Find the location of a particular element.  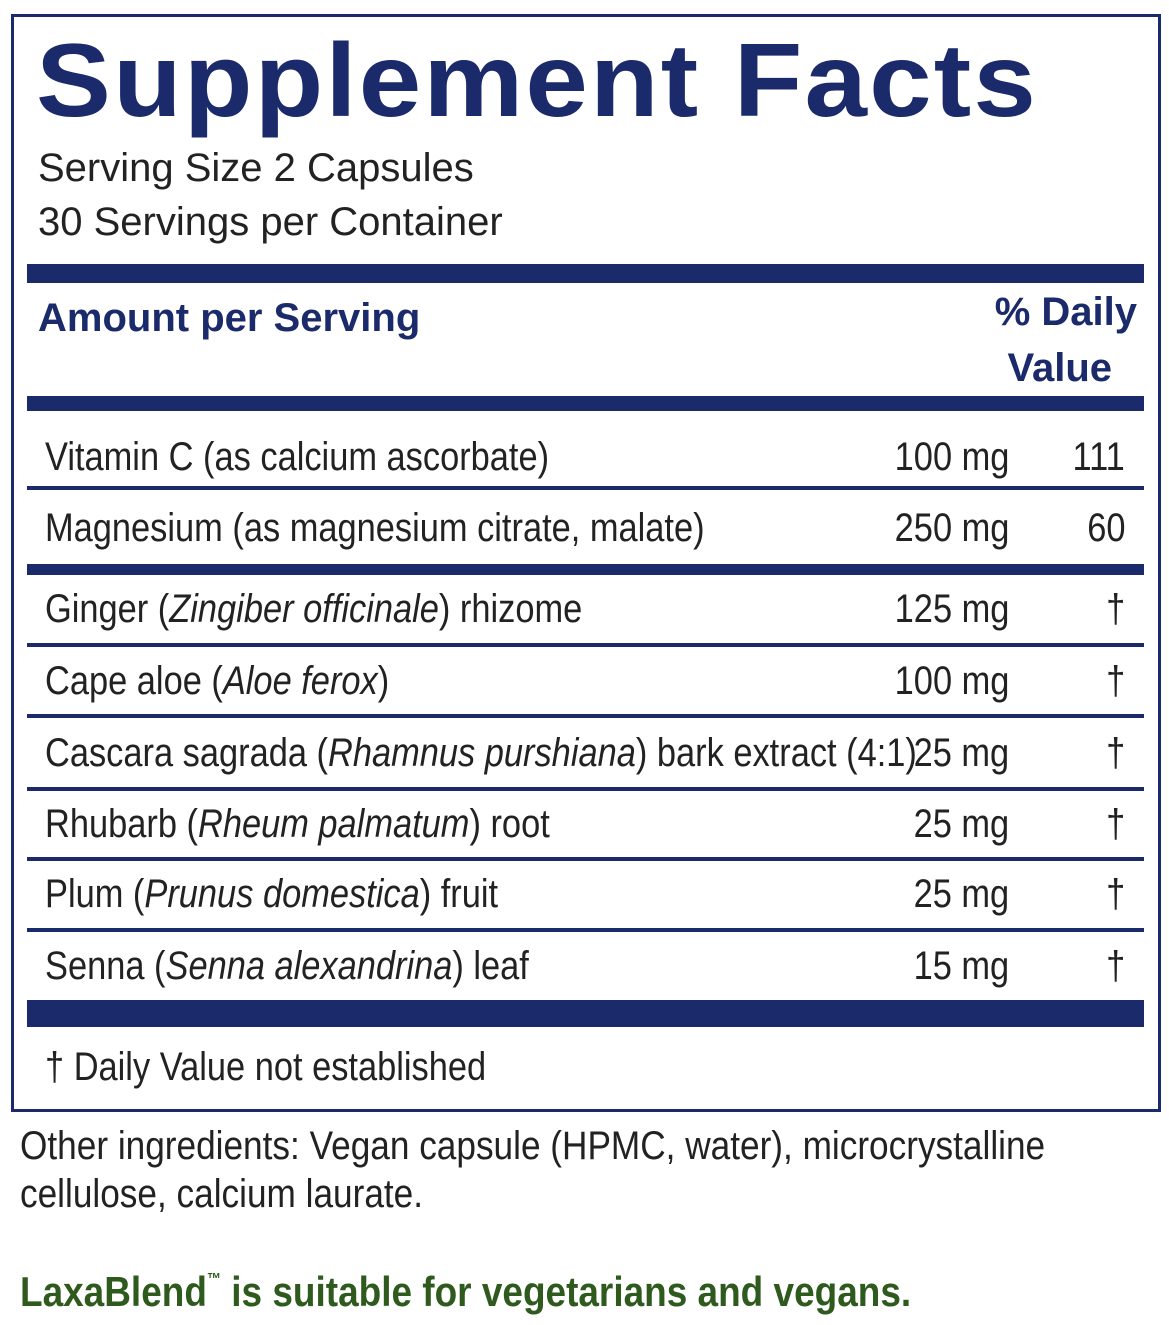

title: Supplement Facts is located at coordinates (537, 81).